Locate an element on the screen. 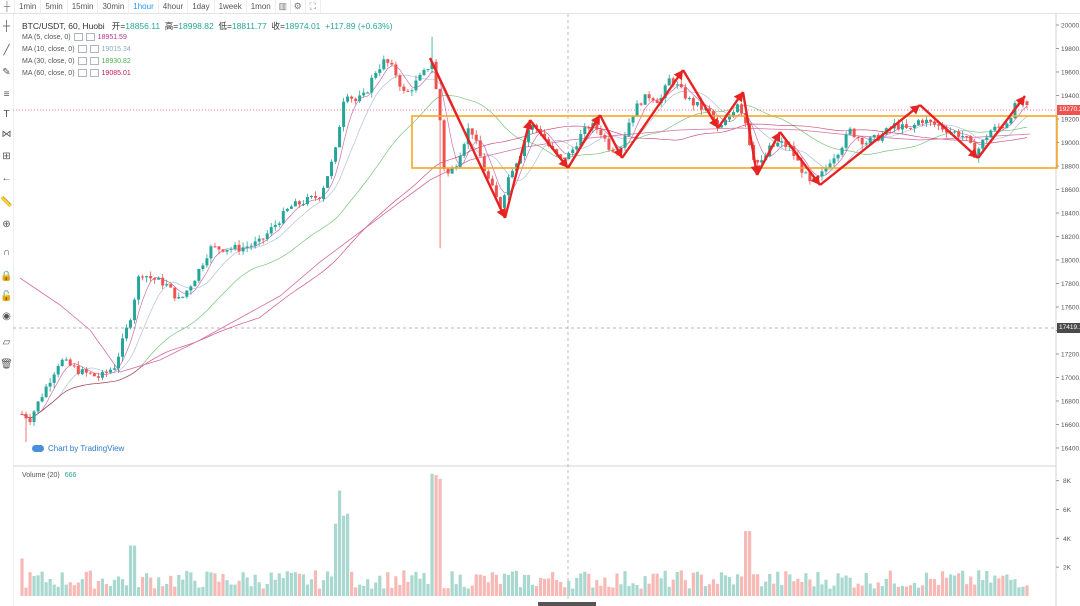 The height and width of the screenshot is (606, 1080). cursor-icon: ┼ is located at coordinates (6, 26).